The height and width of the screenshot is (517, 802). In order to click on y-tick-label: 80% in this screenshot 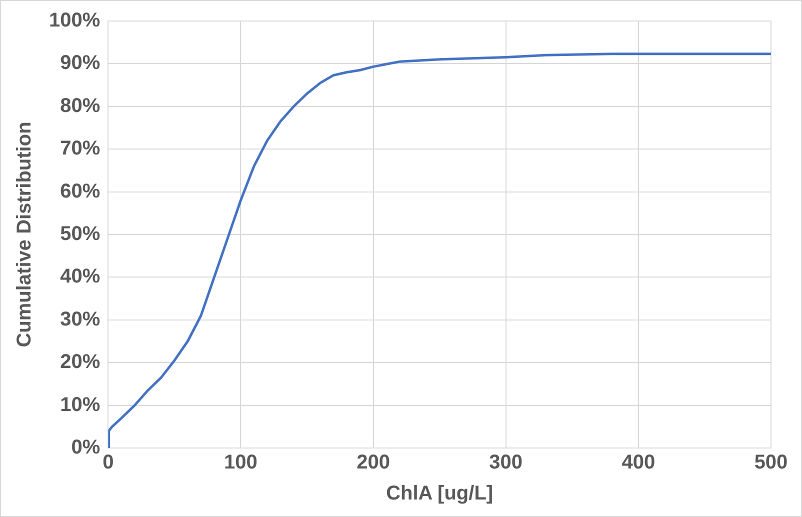, I will do `click(80, 105)`.